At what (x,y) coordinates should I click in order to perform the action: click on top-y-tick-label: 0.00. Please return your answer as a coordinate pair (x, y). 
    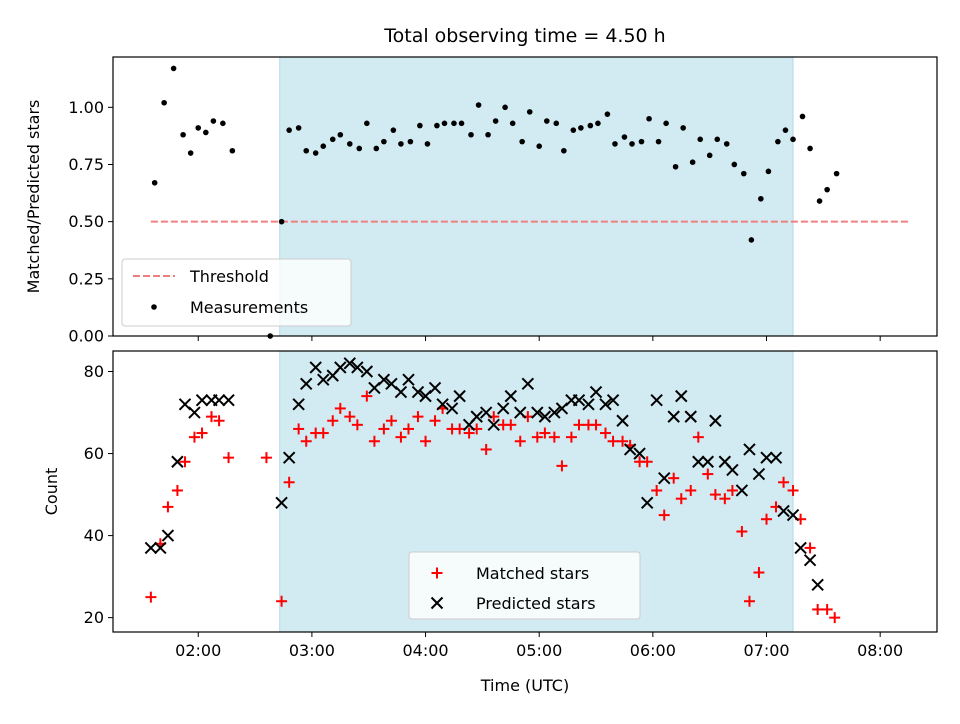
    Looking at the image, I should click on (86, 336).